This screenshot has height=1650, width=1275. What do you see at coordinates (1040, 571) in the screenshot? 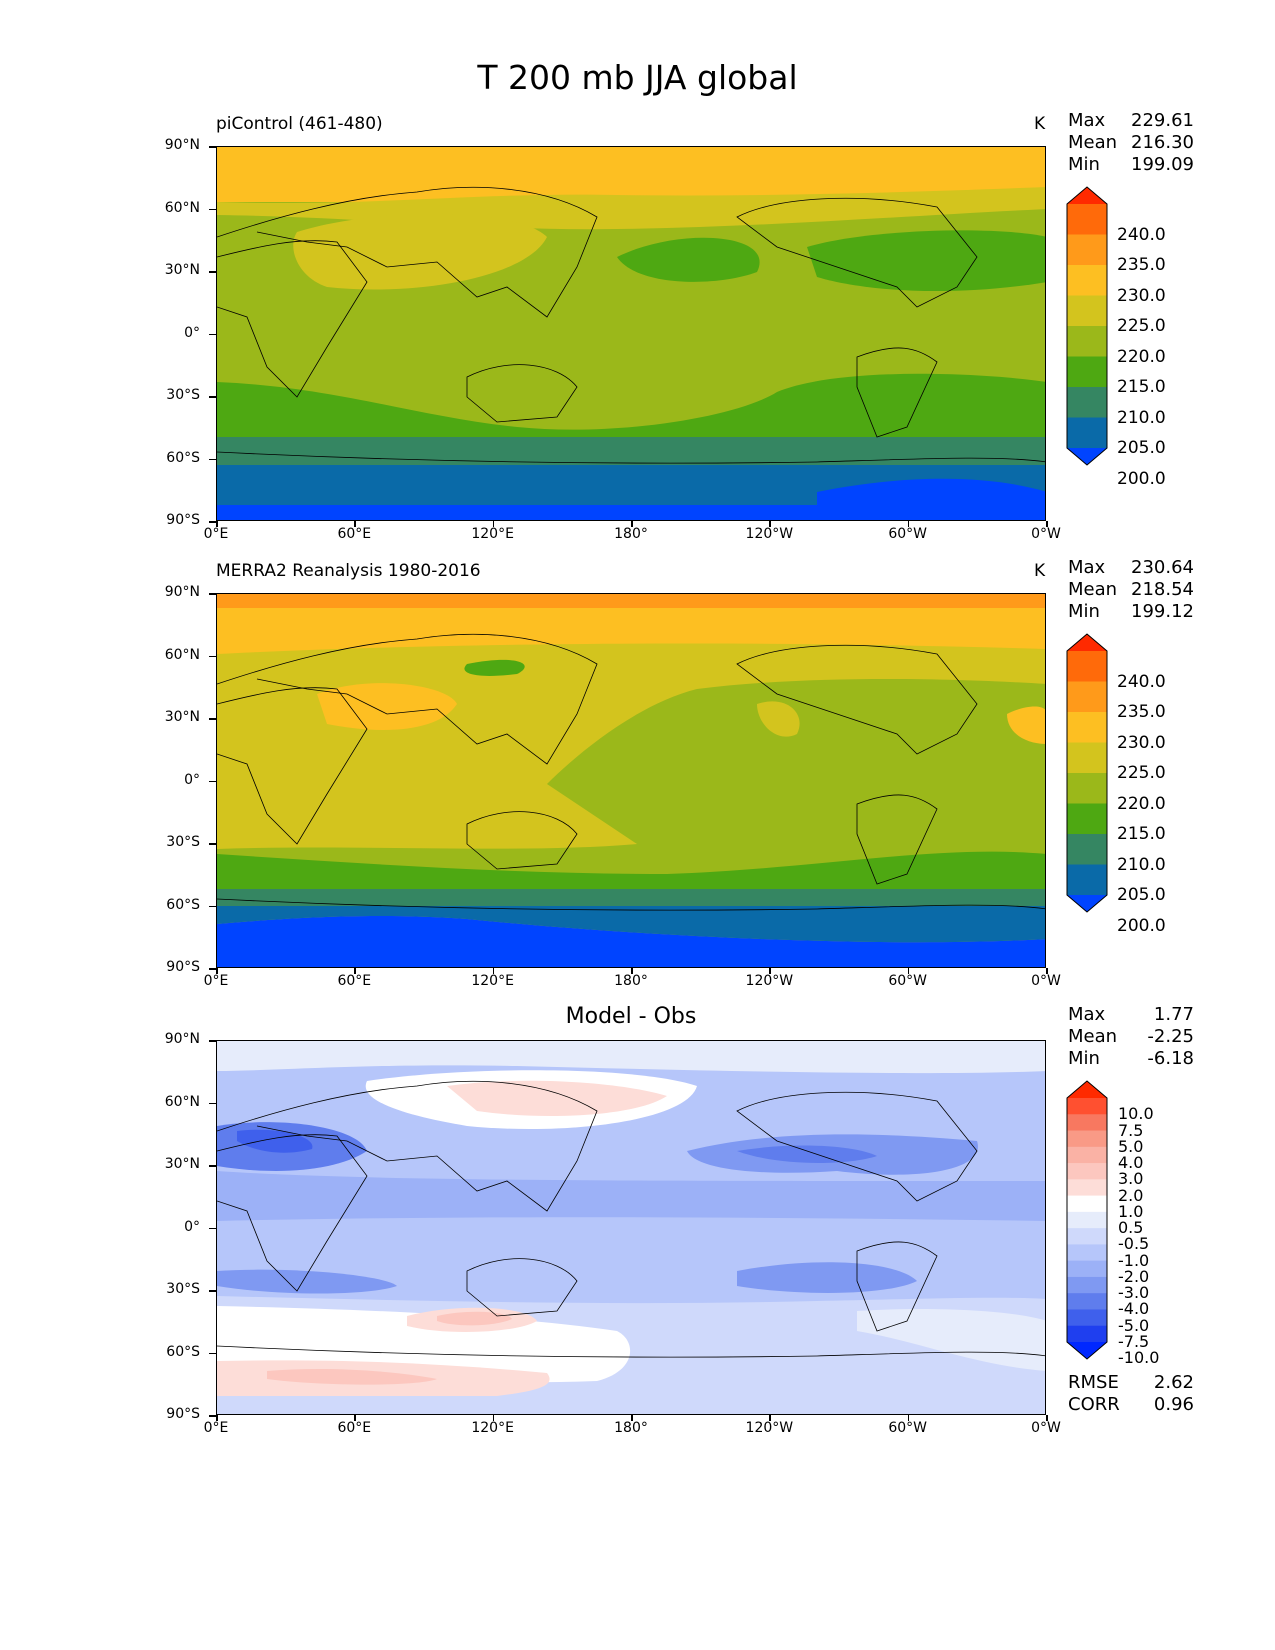
I see `units-label: K` at bounding box center [1040, 571].